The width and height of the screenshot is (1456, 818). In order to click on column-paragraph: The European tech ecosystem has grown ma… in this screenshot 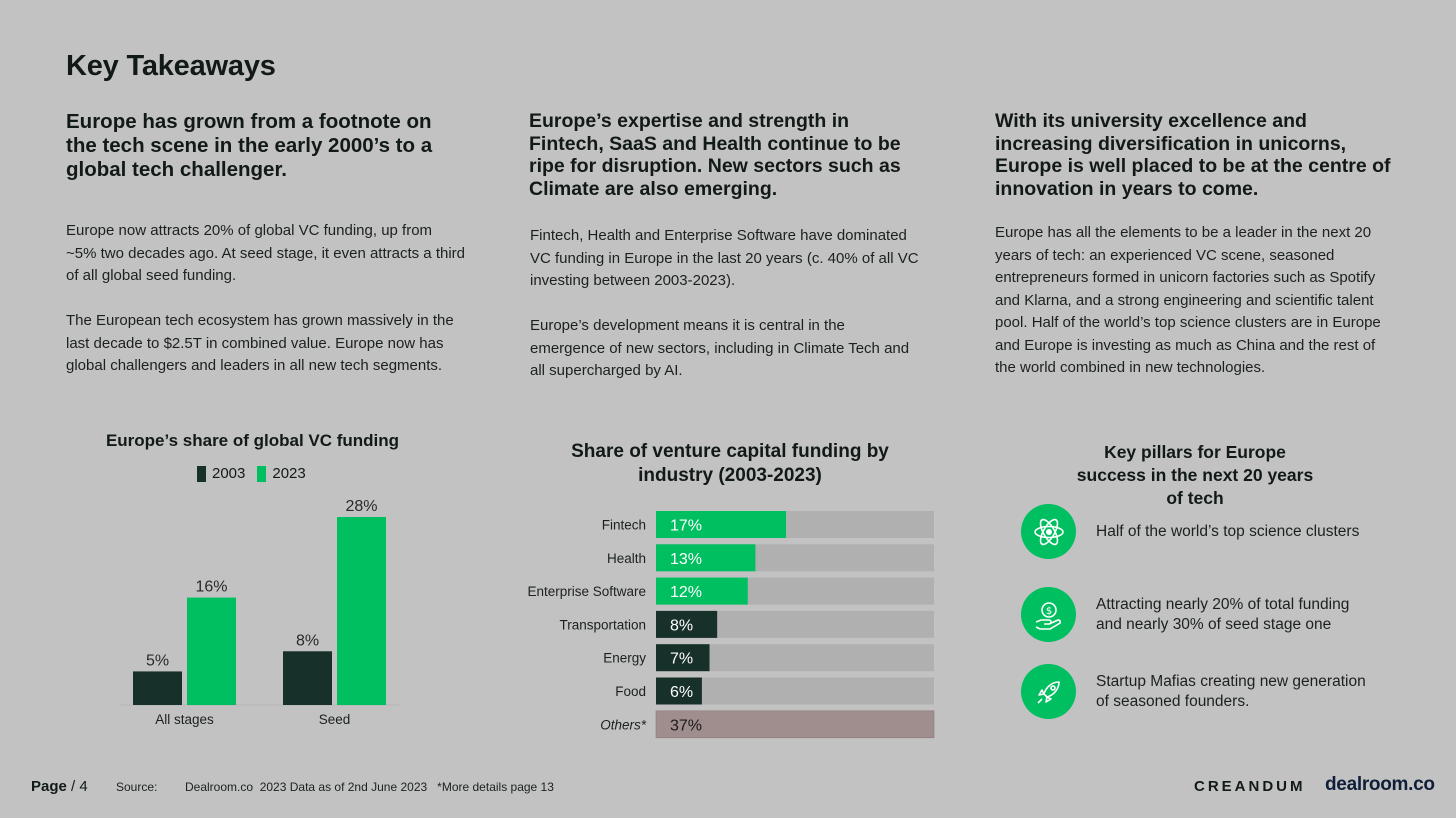, I will do `click(260, 343)`.